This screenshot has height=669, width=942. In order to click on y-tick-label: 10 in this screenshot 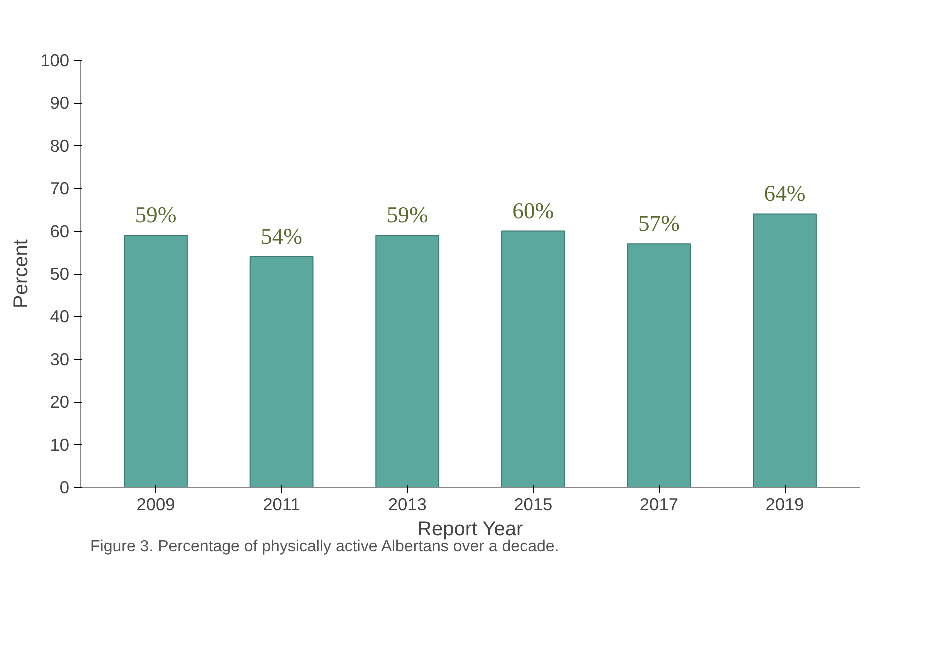, I will do `click(60, 444)`.